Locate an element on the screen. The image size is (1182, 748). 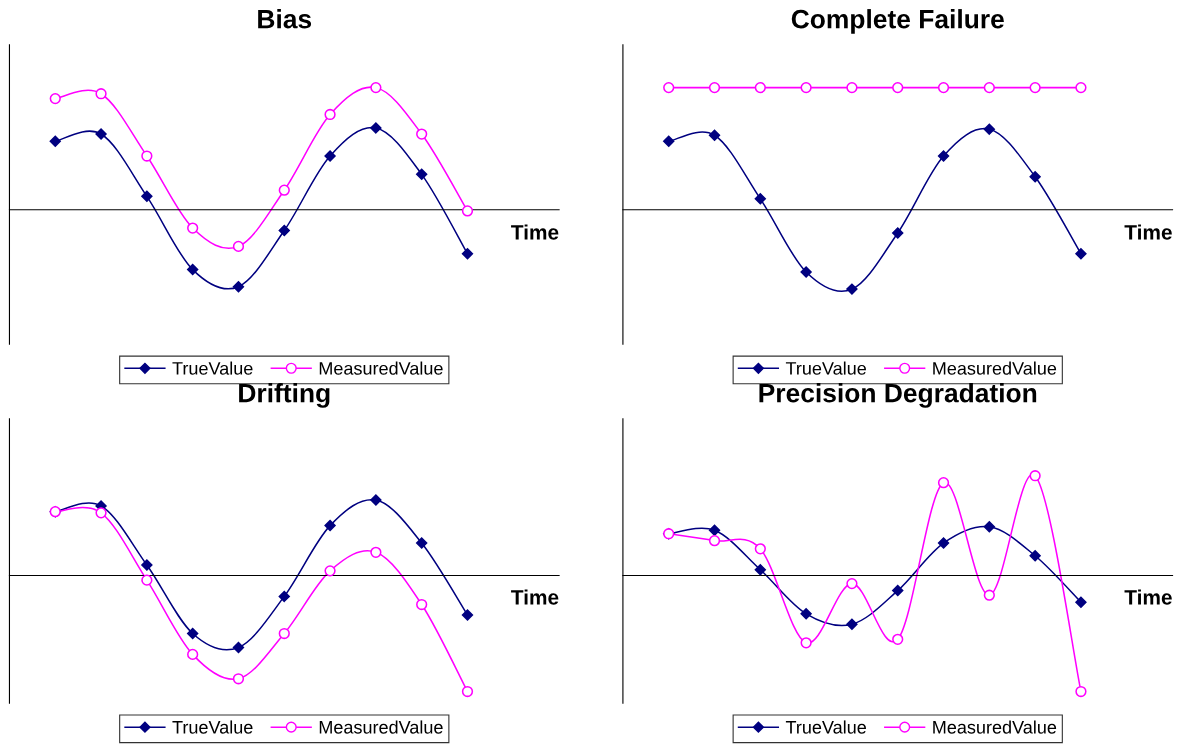
chart-title: Complete Failure is located at coordinates (897, 21).